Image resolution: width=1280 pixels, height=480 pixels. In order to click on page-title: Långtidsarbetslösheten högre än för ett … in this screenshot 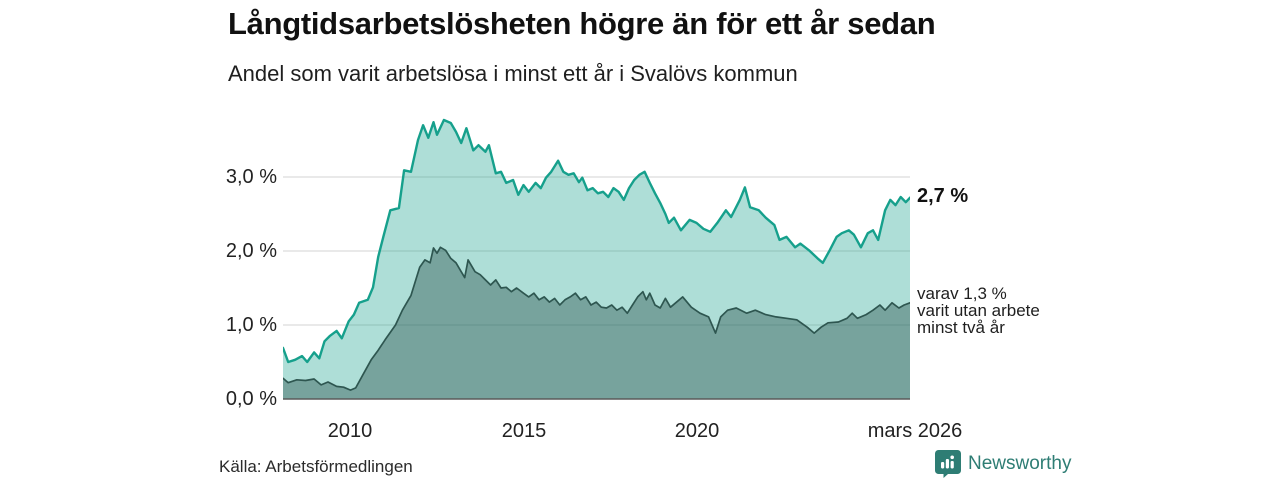, I will do `click(582, 23)`.